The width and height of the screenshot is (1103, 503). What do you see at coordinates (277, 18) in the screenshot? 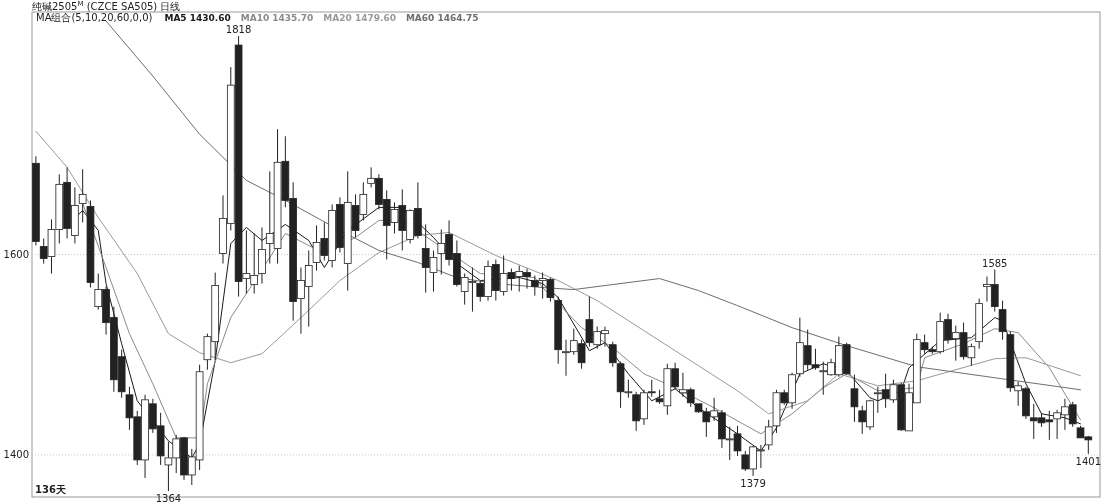
I see `text: MA10 1435.70` at bounding box center [277, 18].